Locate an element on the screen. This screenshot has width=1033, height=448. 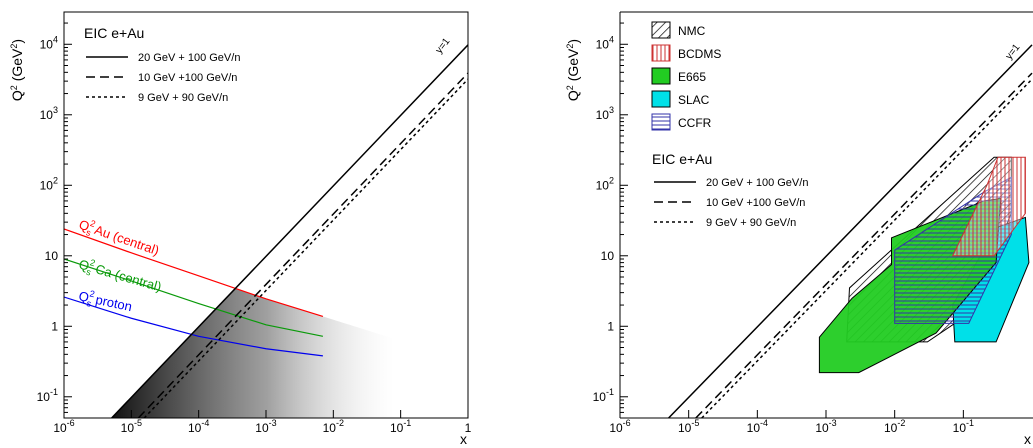
saturation-shading is located at coordinates (253, 353).